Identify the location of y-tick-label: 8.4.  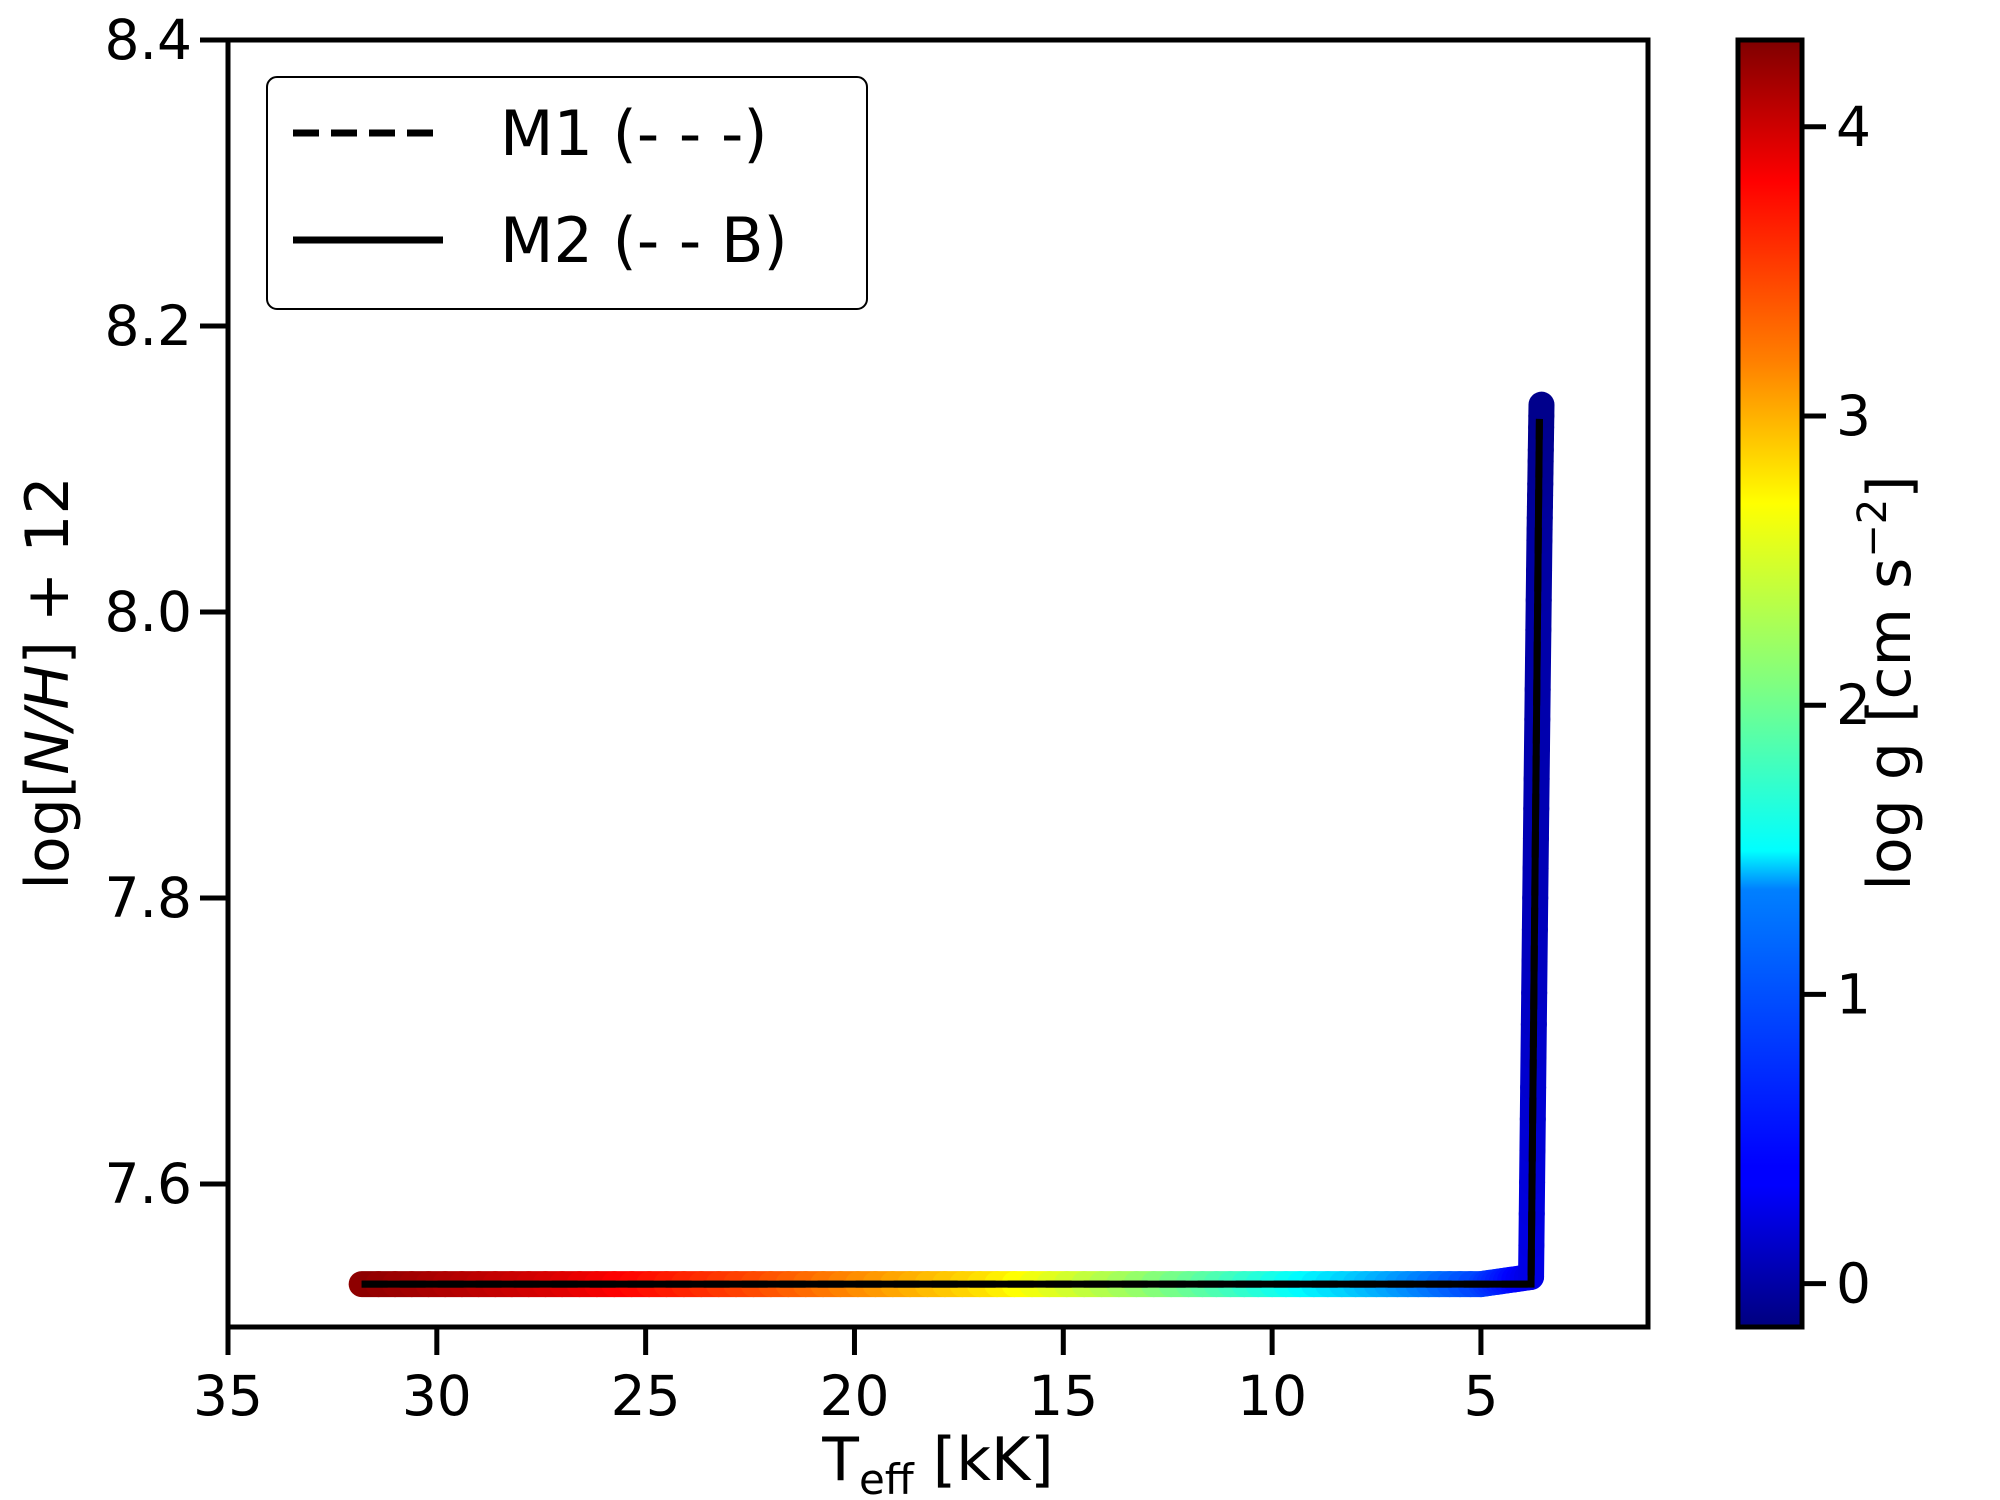
(148, 40).